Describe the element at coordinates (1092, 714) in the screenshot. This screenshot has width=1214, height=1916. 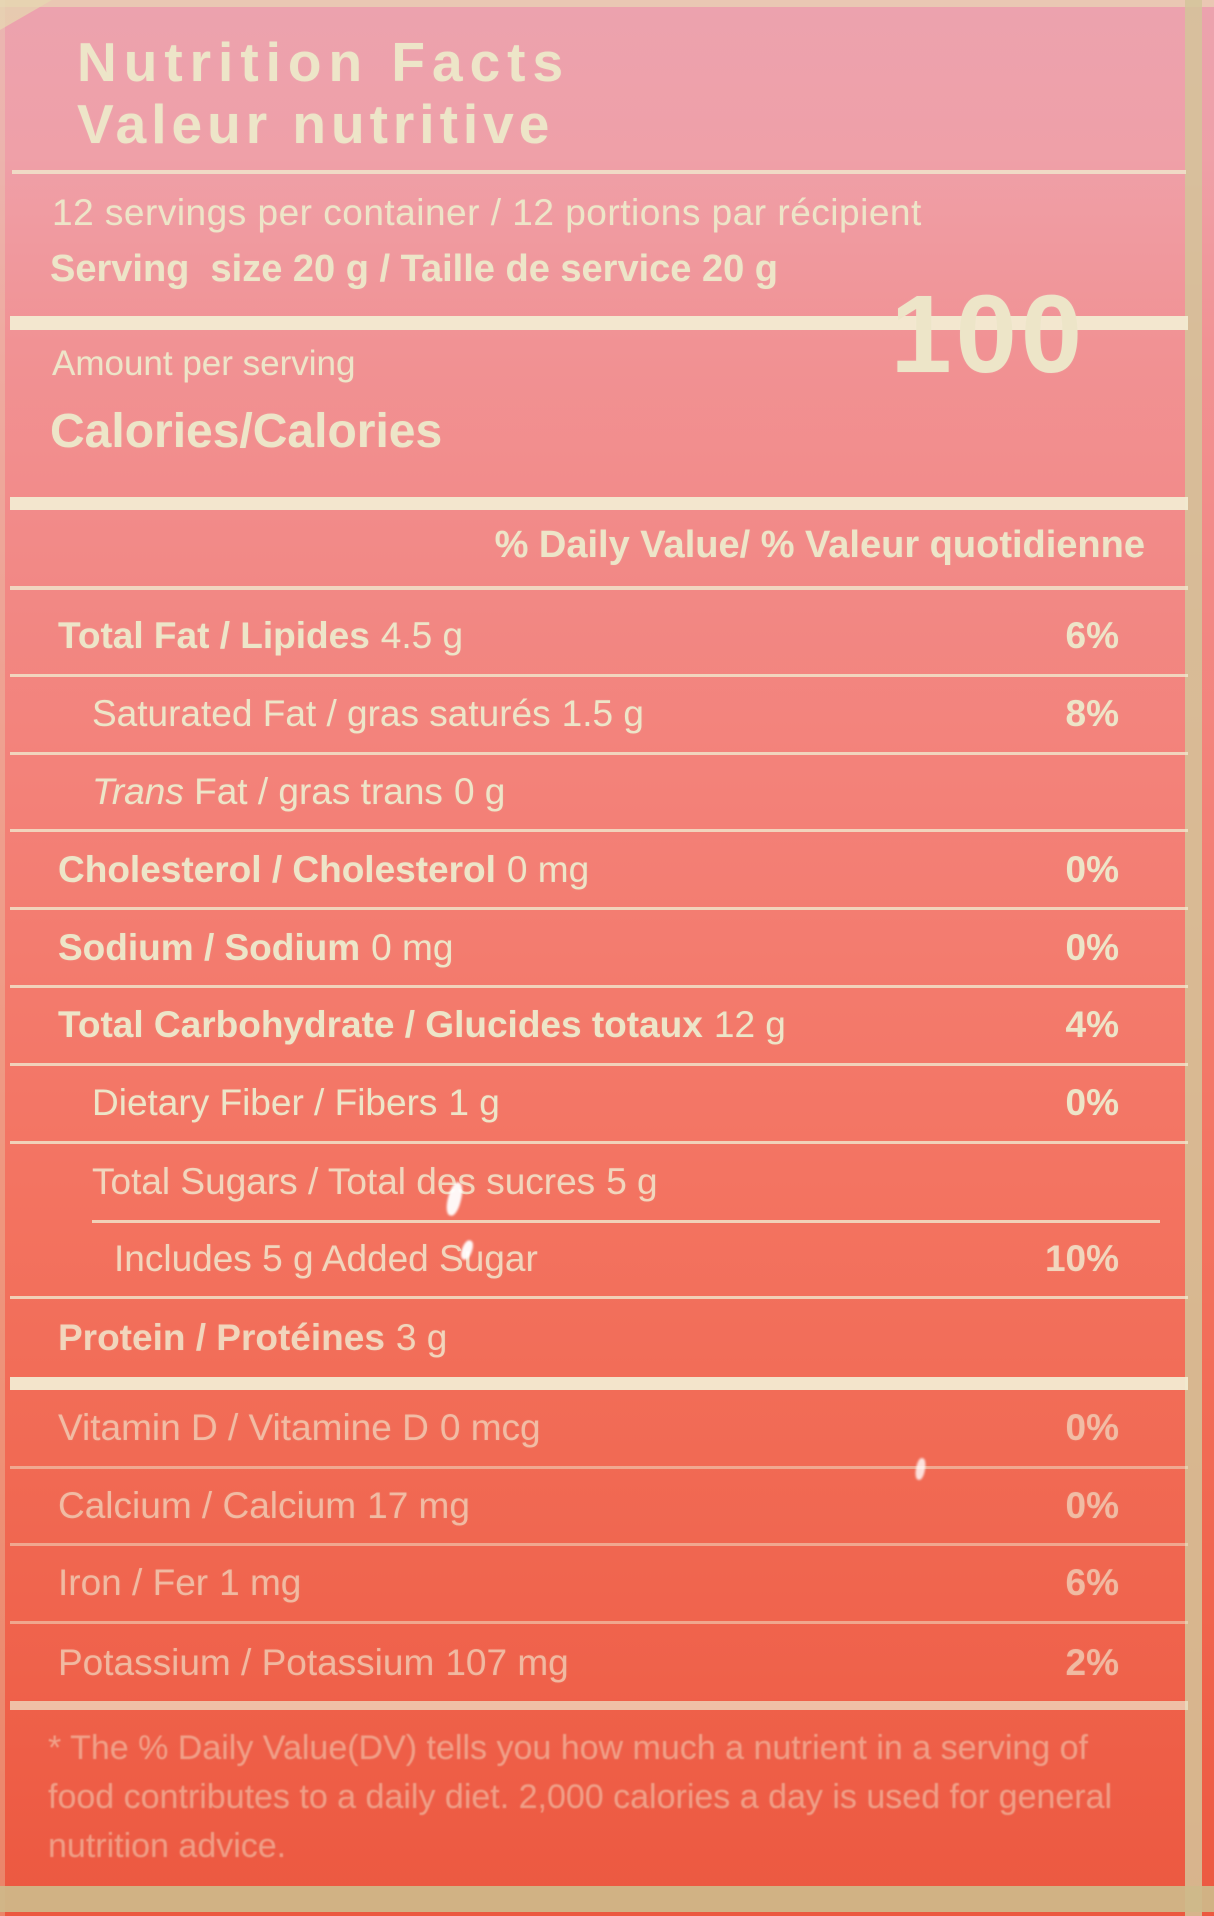
I see `daily-value-percent: 8%` at that location.